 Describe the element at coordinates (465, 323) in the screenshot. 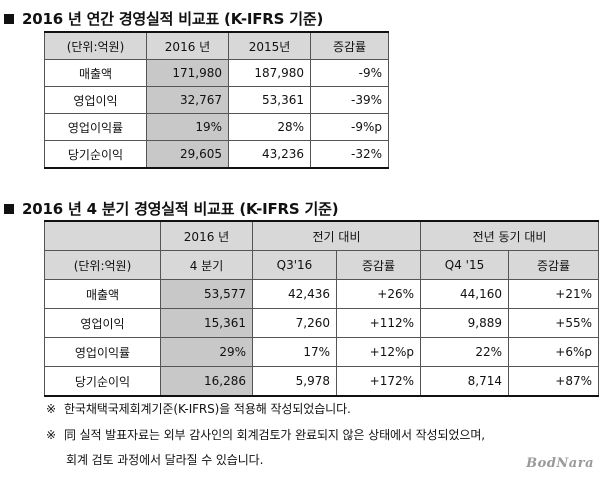

I see `q4-15-value: 9,889` at that location.